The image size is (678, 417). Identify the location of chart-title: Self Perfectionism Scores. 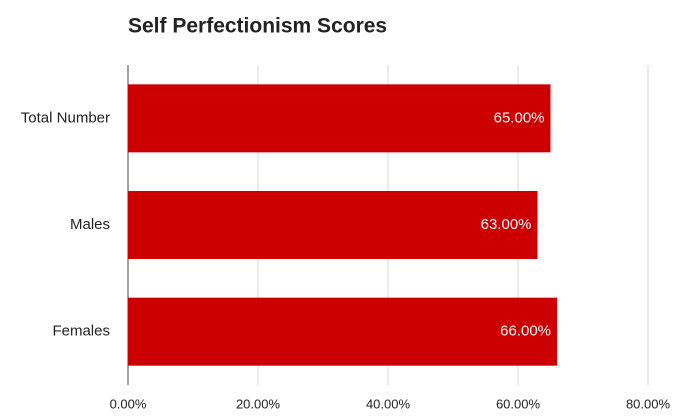
(257, 26).